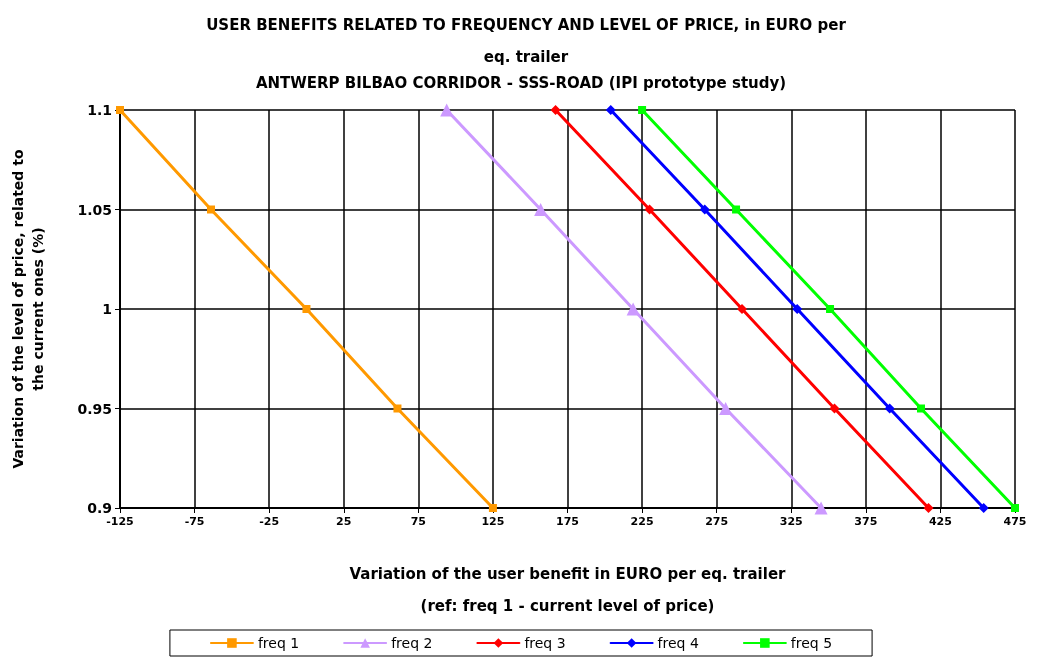 Image resolution: width=1042 pixels, height=662 pixels. I want to click on x-tick-label: -75, so click(194, 521).